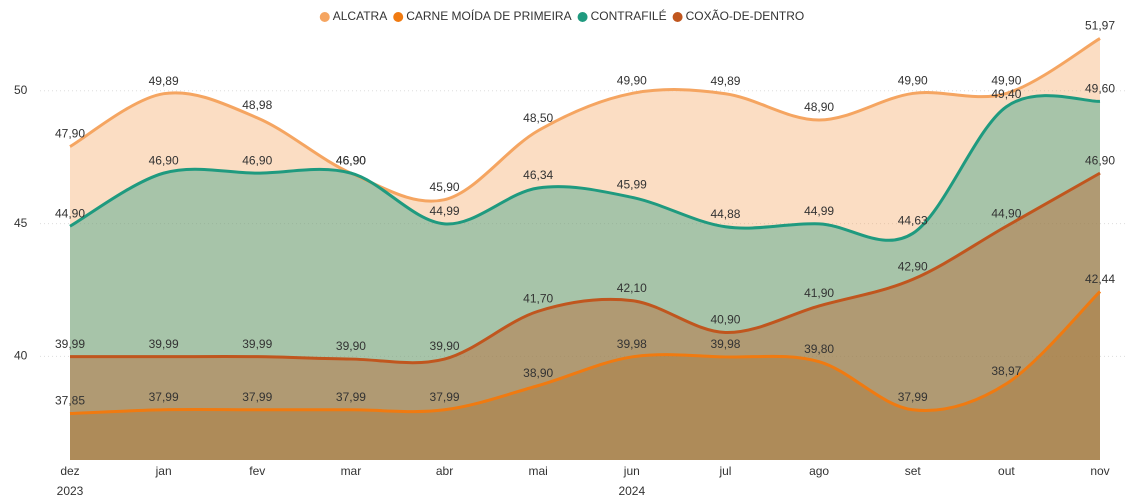  Describe the element at coordinates (1006, 471) in the screenshot. I see `x-tick-label: out` at that location.